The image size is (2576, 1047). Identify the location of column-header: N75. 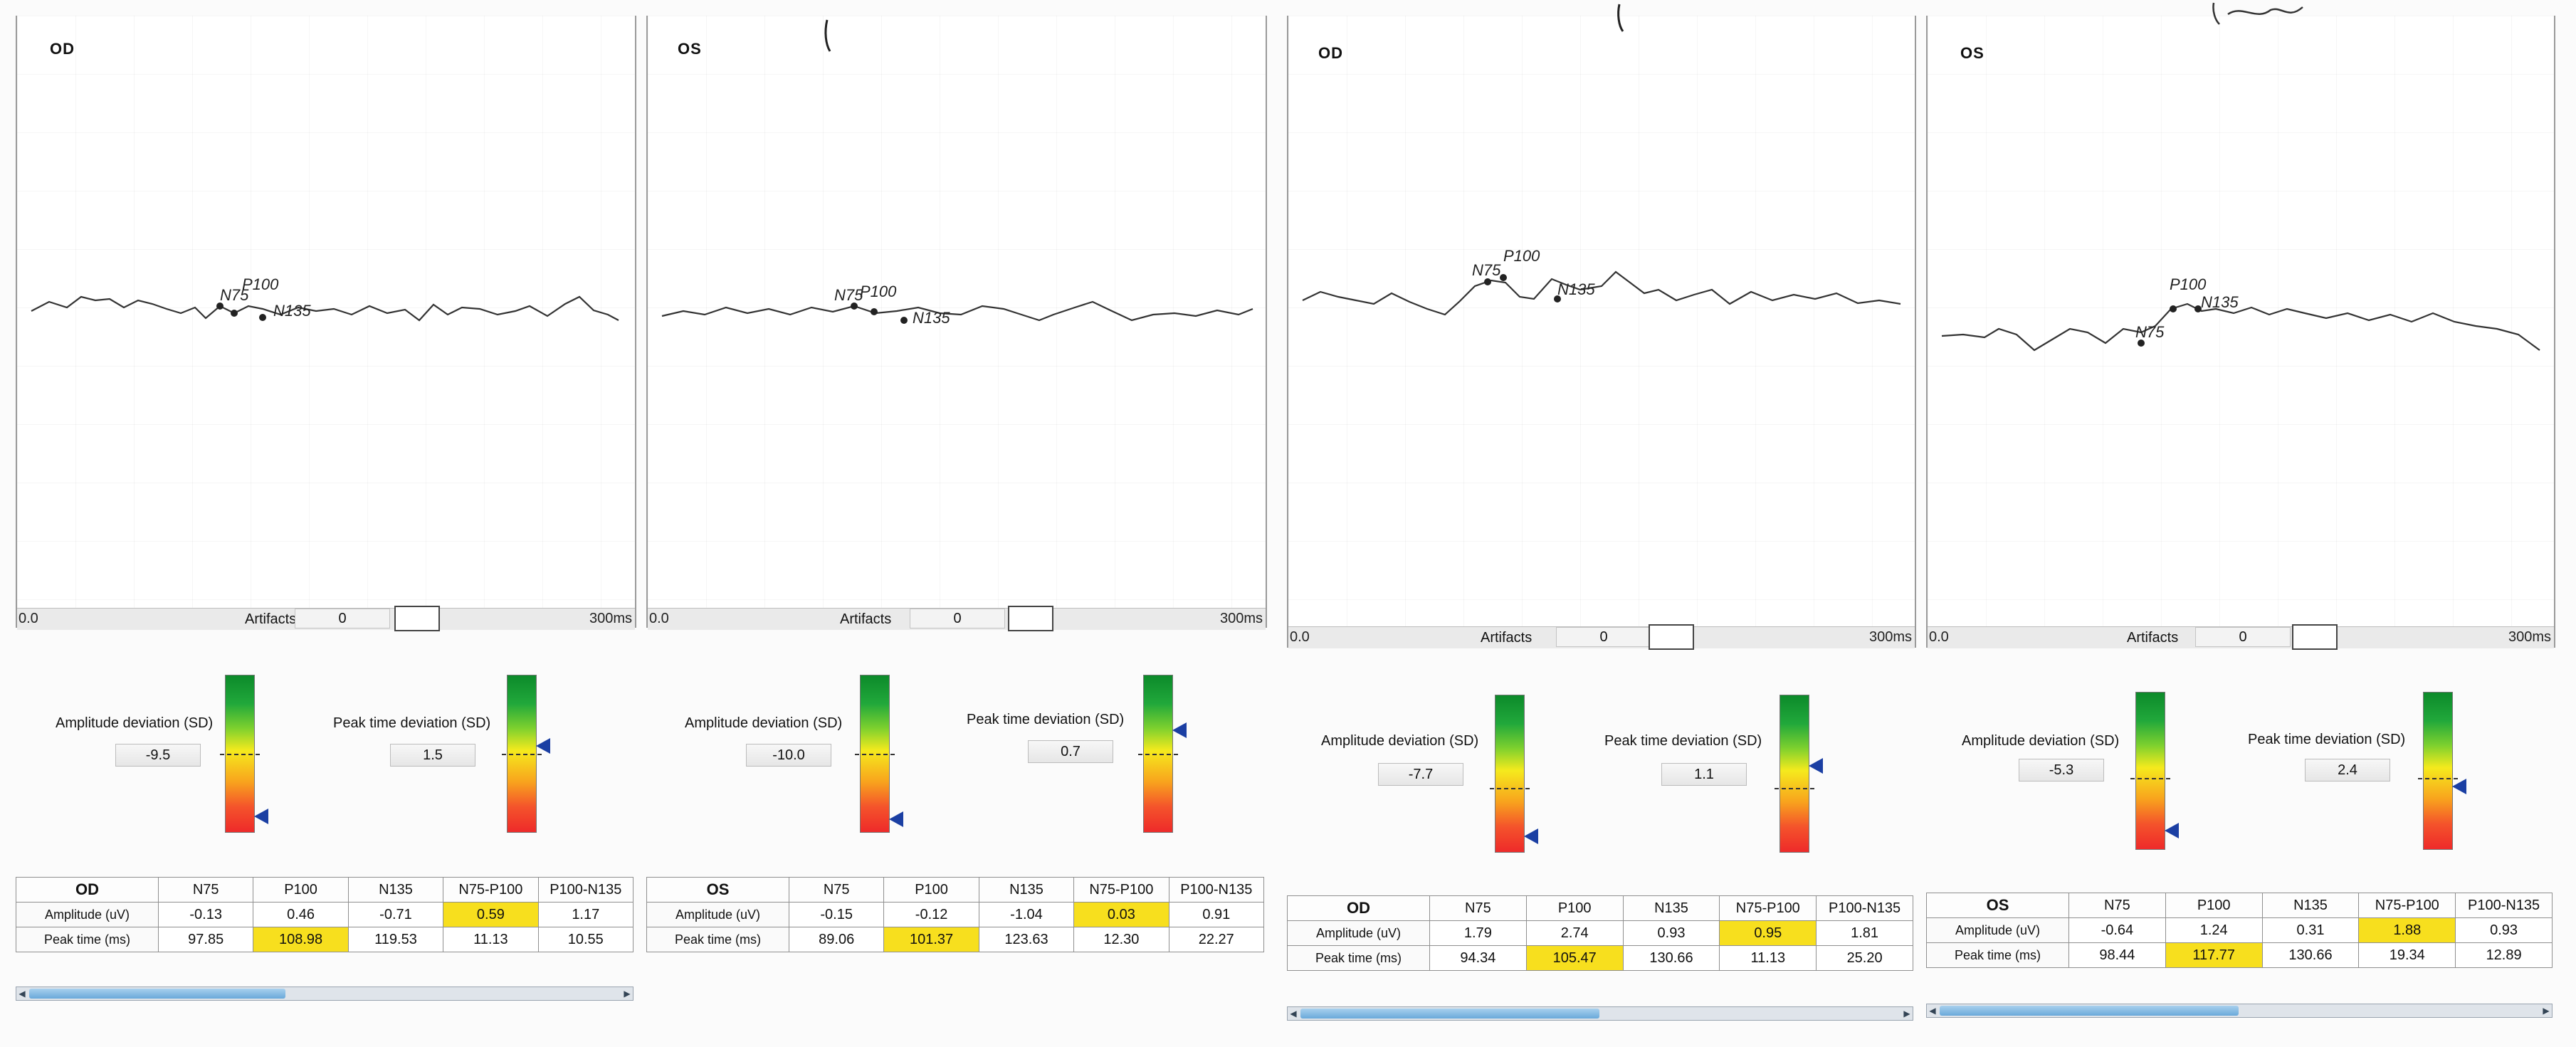
(2117, 905).